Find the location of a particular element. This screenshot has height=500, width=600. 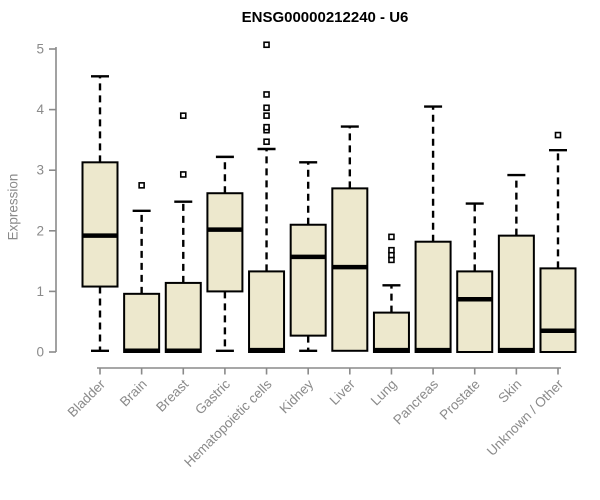

x-tick-label-unknown-other: Unknown / Other is located at coordinates (525, 417).